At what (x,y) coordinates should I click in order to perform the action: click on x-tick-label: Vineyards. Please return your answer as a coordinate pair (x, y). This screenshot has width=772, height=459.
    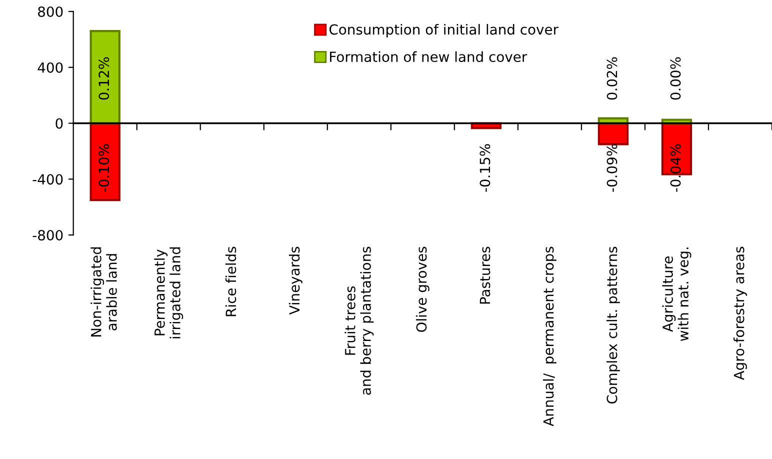
    Looking at the image, I should click on (295, 280).